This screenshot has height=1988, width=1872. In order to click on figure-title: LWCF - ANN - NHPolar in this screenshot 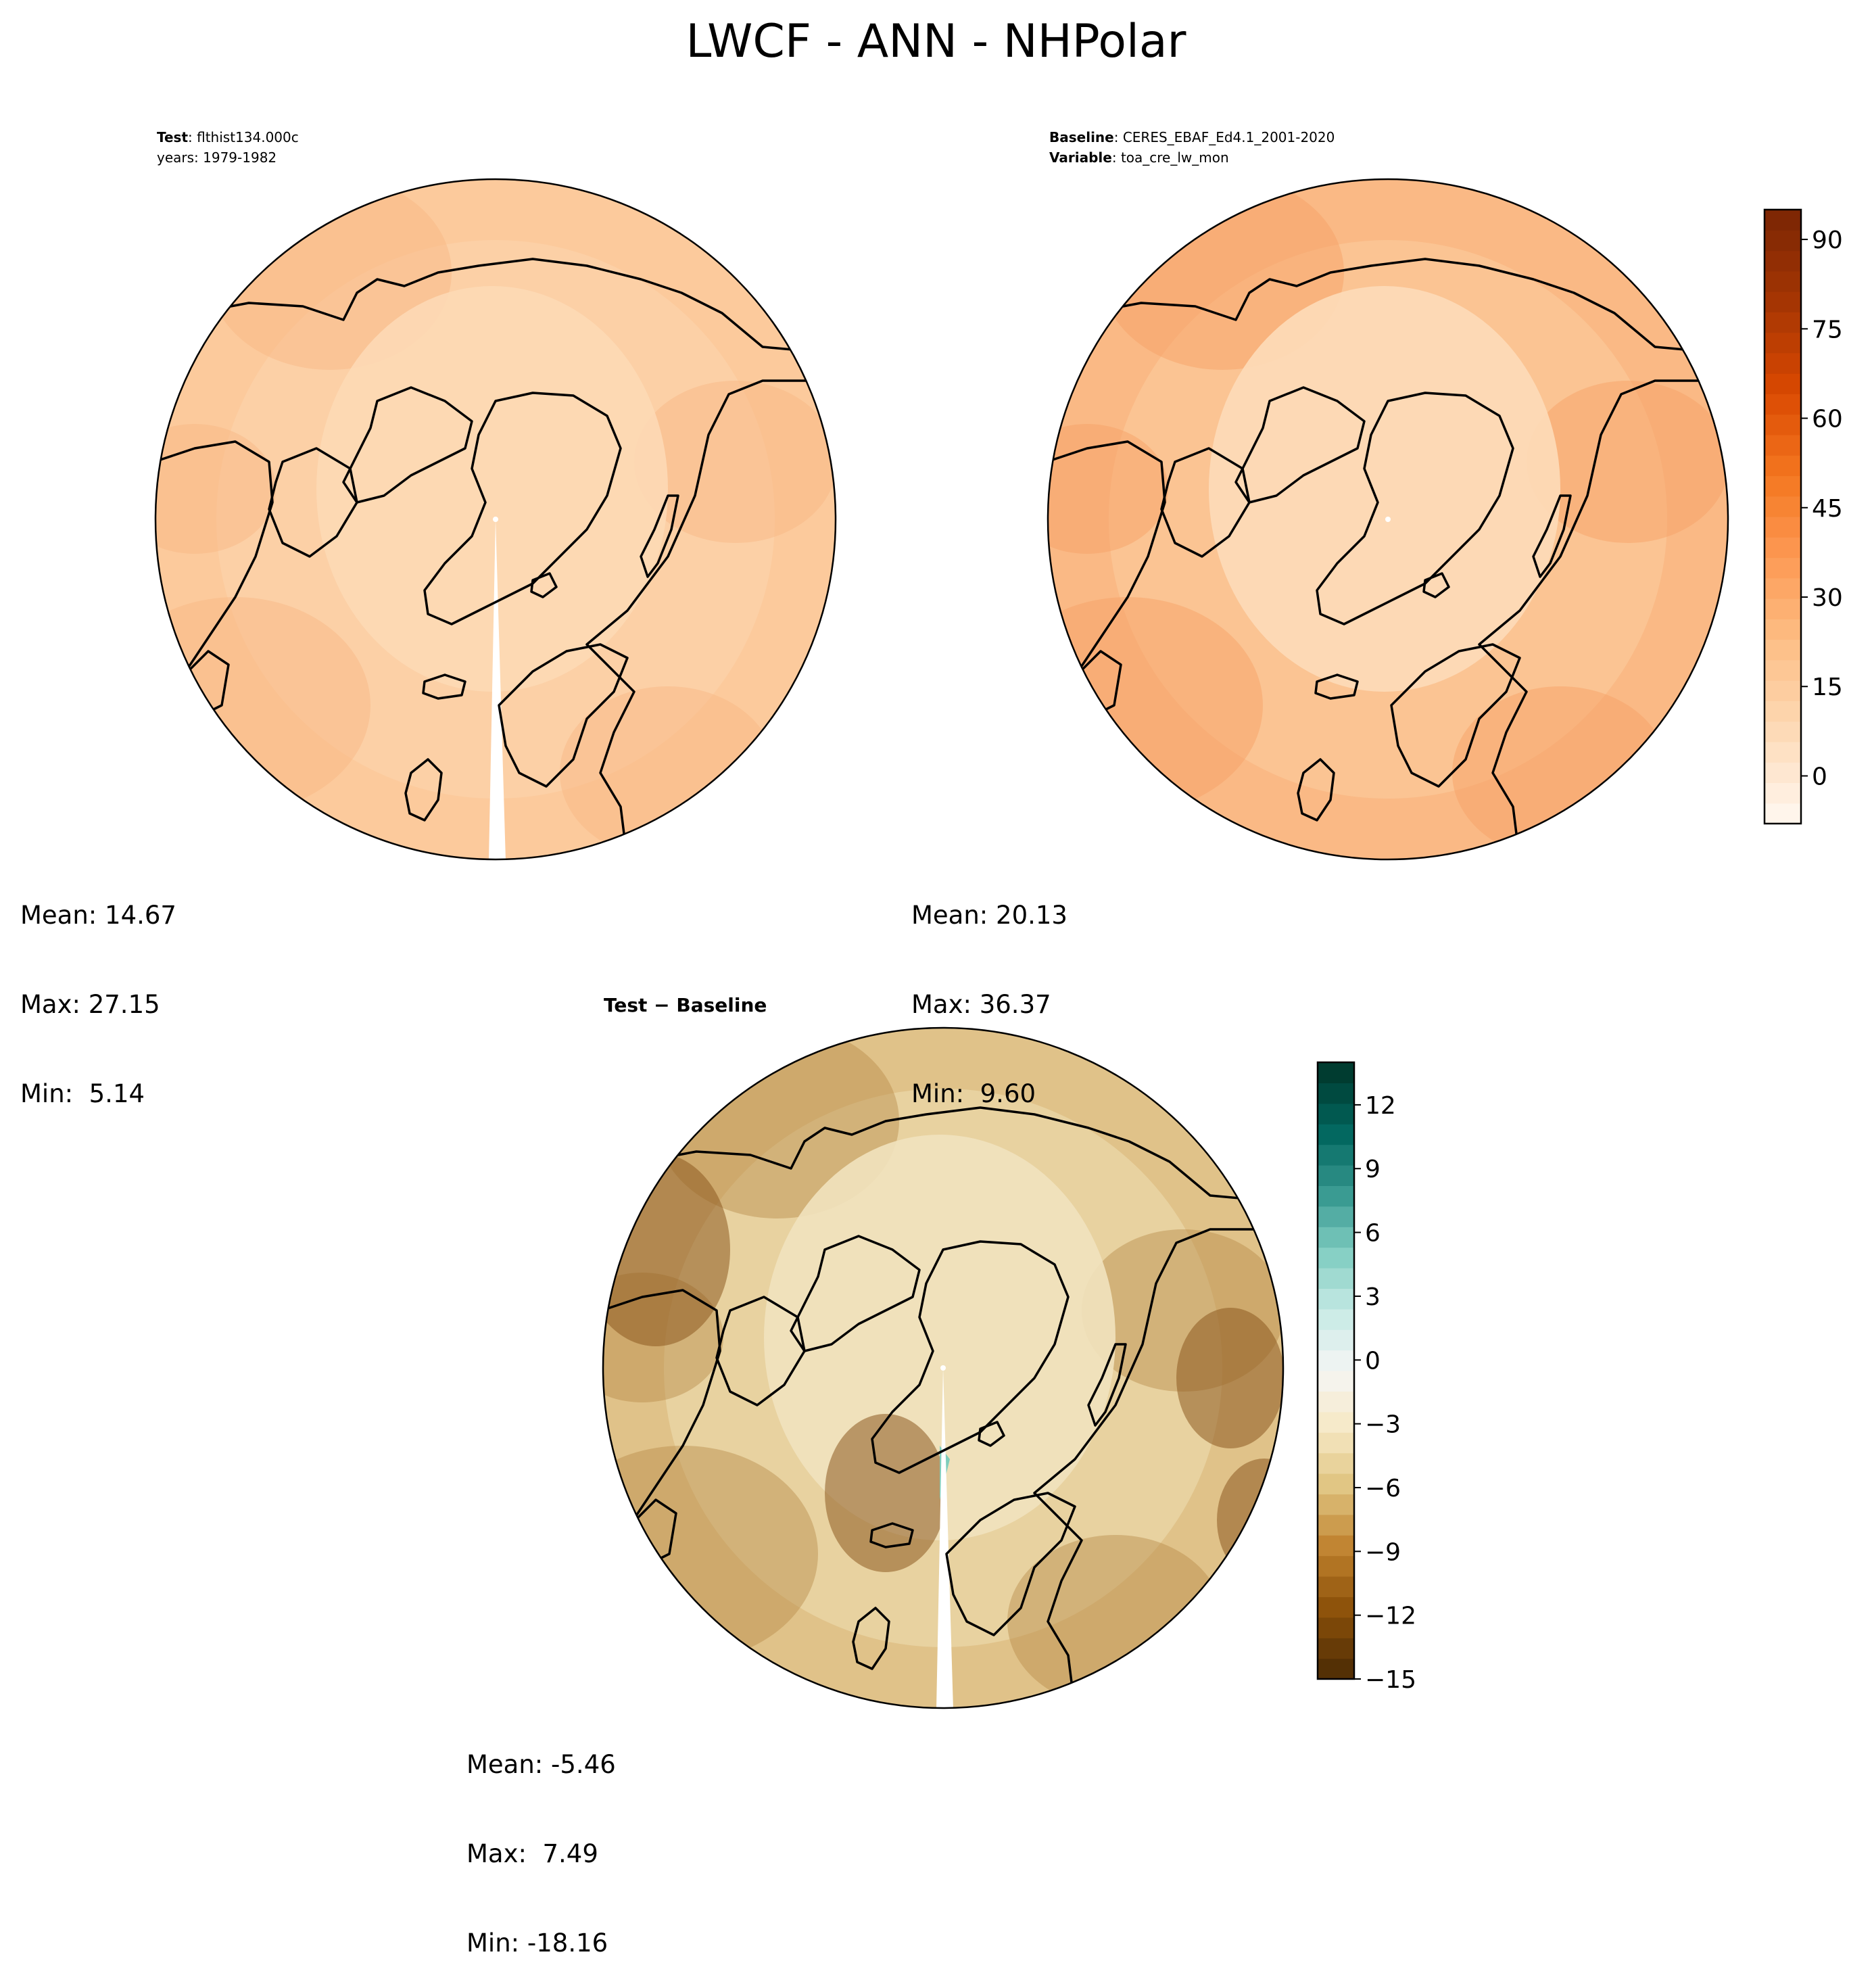, I will do `click(936, 41)`.